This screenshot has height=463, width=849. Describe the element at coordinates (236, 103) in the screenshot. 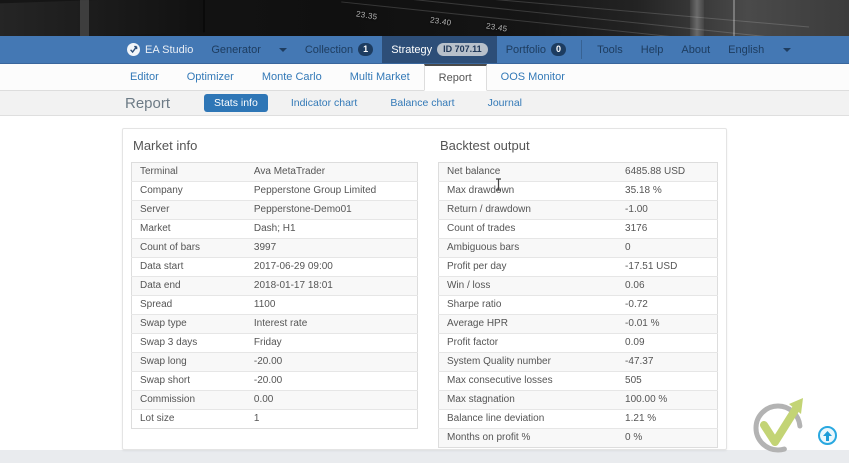

I see `pill-stats-info: Stats info` at that location.